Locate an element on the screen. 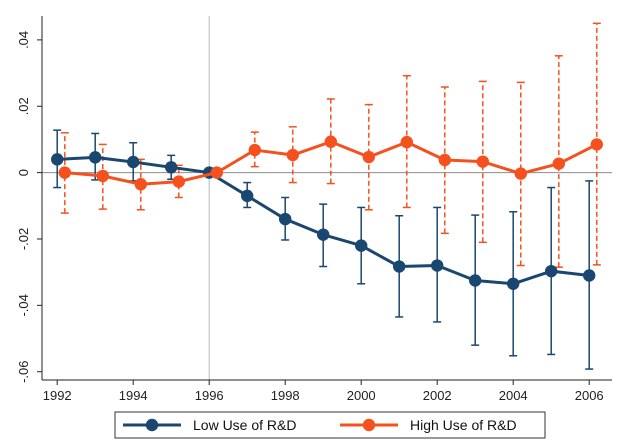  legend-box is located at coordinates (330, 425).